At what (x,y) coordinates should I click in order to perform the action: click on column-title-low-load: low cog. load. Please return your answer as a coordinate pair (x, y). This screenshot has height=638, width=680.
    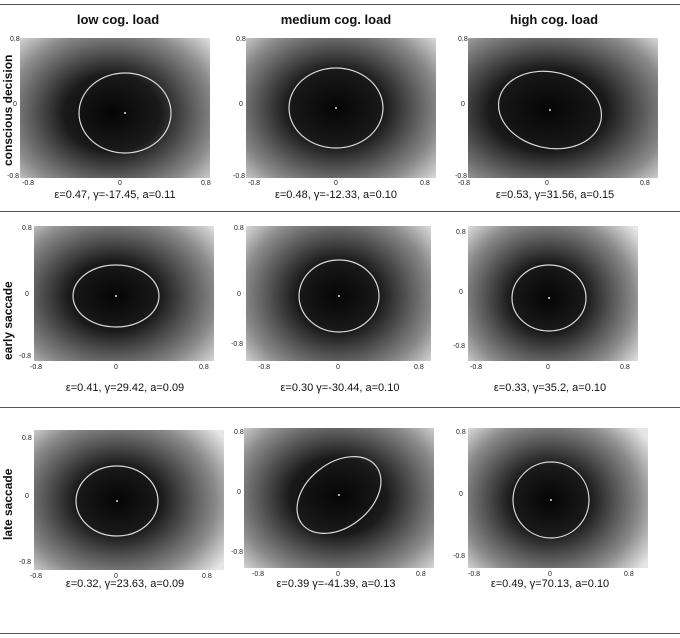
    Looking at the image, I should click on (118, 19).